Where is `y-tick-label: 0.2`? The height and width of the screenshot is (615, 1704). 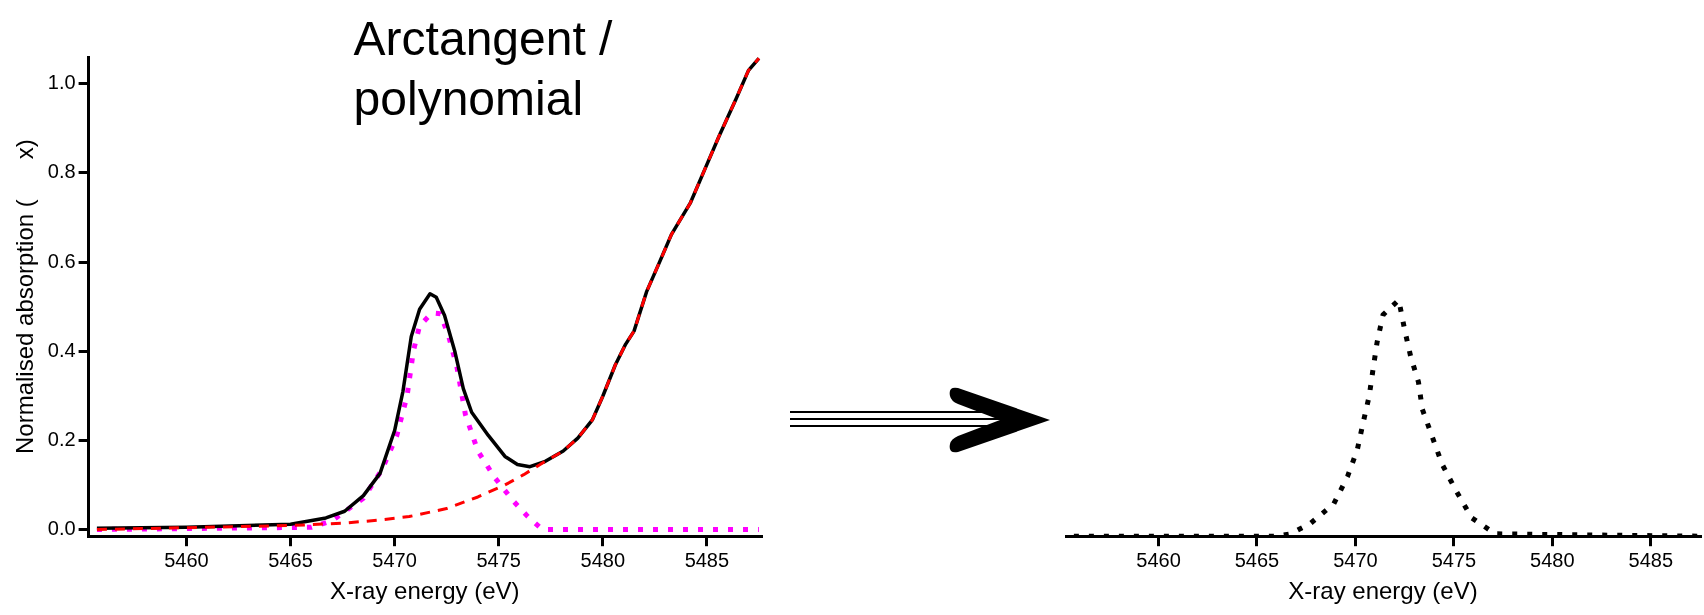
y-tick-label: 0.2 is located at coordinates (61, 438).